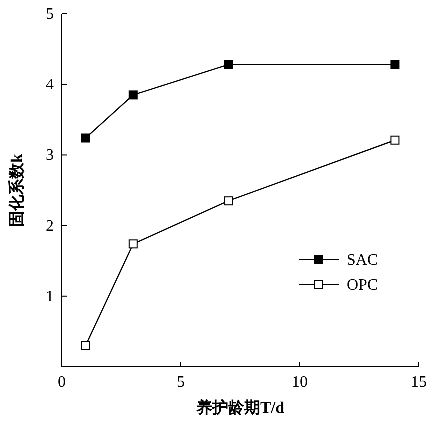 The height and width of the screenshot is (423, 430). Describe the element at coordinates (62, 382) in the screenshot. I see `x-tick-label: 0` at that location.